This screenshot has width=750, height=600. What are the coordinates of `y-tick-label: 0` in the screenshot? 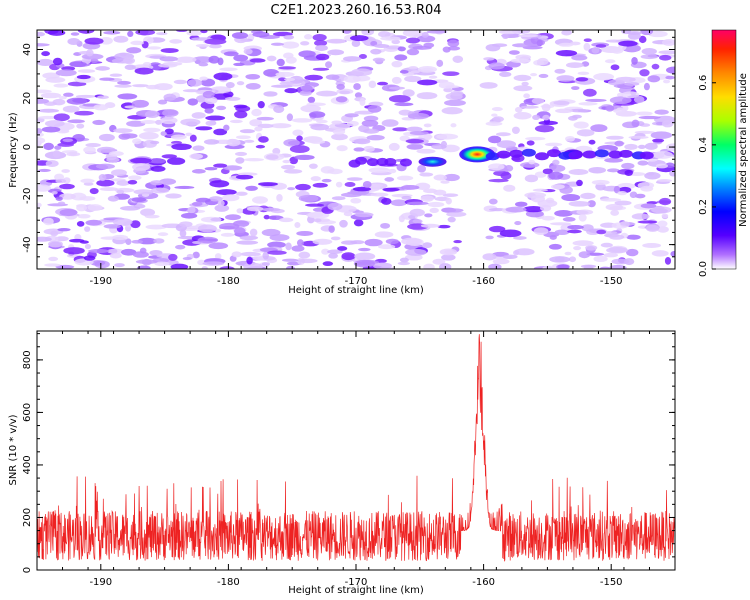 It's located at (27, 570).